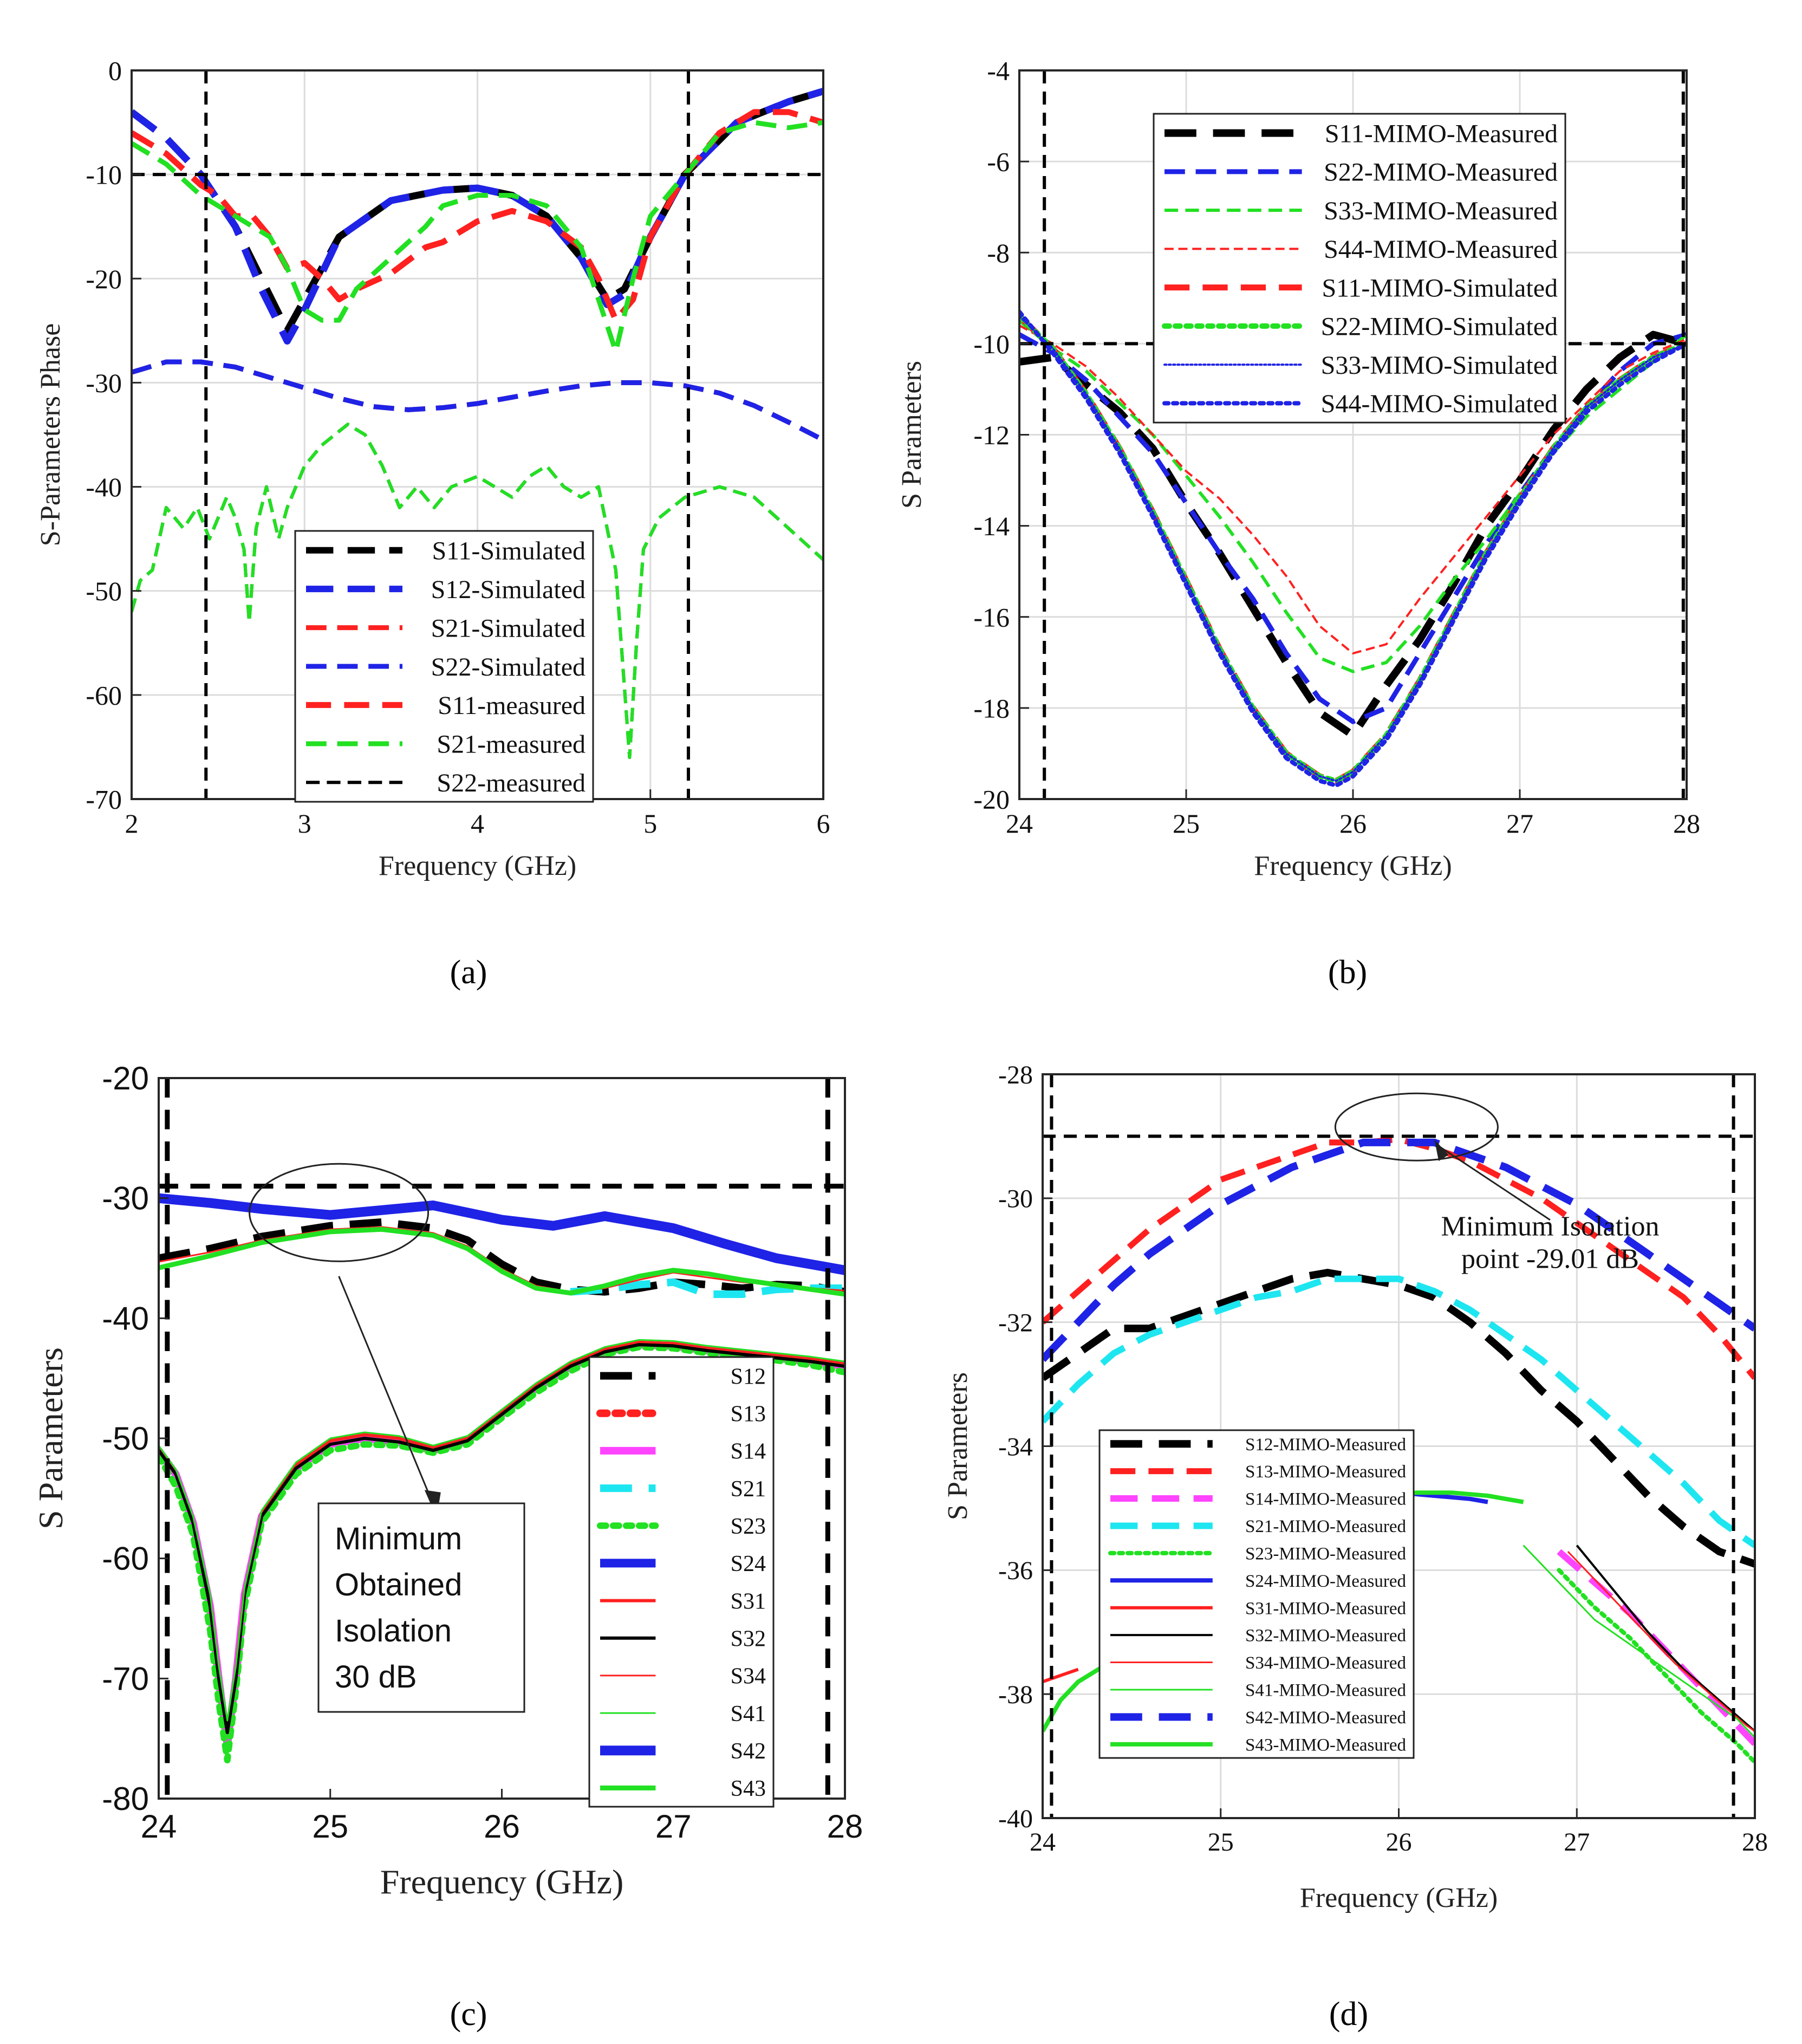  What do you see at coordinates (1326, 1526) in the screenshot?
I see `legend-label-d-s21-mimo-measured: S21-MIMO-Measured` at bounding box center [1326, 1526].